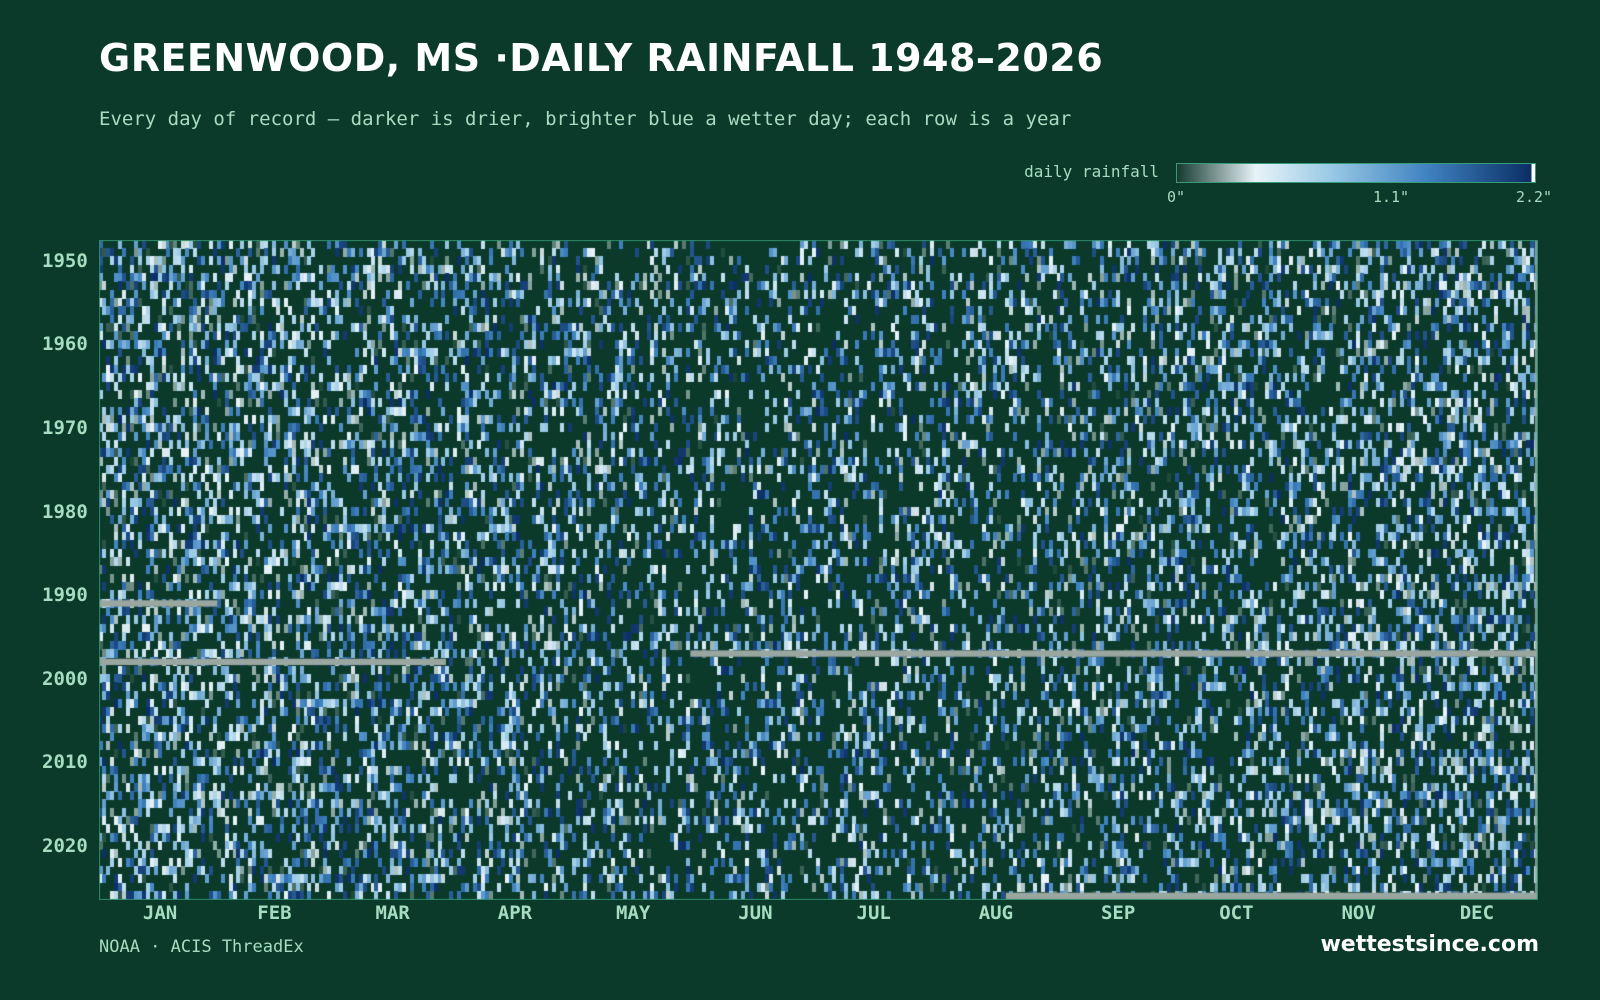 The image size is (1600, 1000). I want to click on year-tick-label: 2020, so click(65, 845).